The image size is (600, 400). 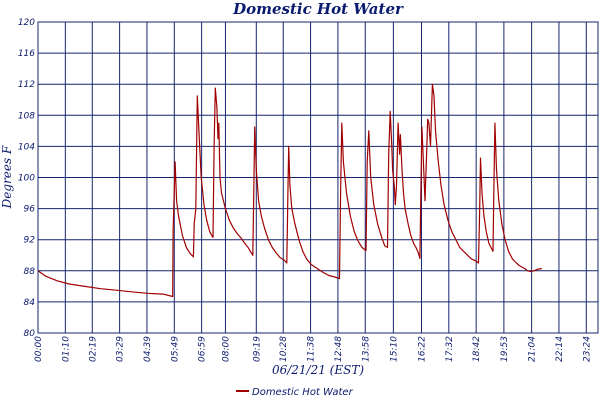 I want to click on x-tick-label: 12:48, so click(x=339, y=349).